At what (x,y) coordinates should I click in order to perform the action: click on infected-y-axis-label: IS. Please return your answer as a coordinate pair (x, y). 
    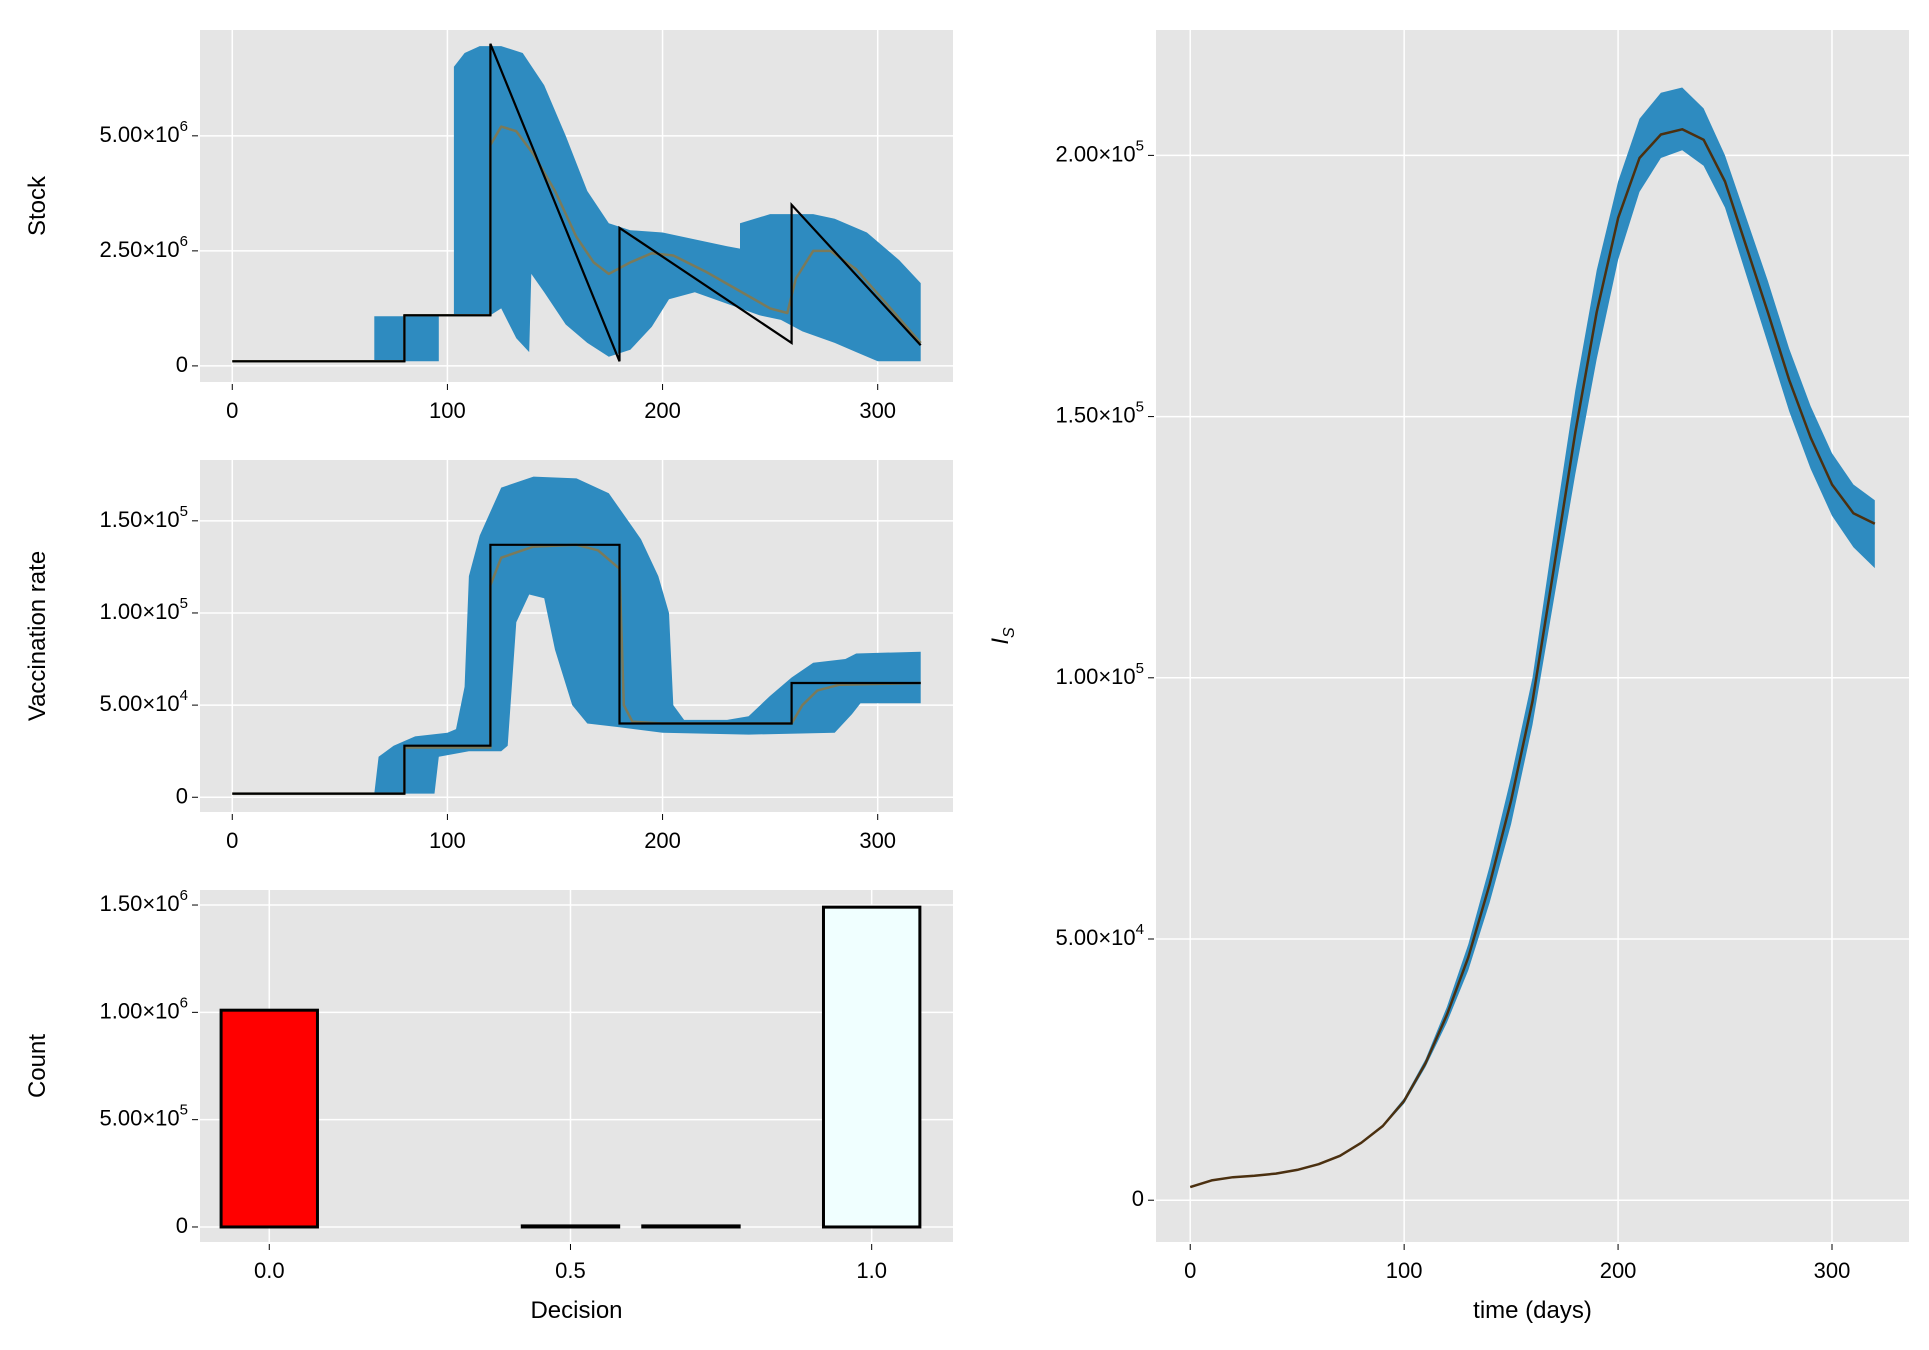
    Looking at the image, I should click on (1002, 636).